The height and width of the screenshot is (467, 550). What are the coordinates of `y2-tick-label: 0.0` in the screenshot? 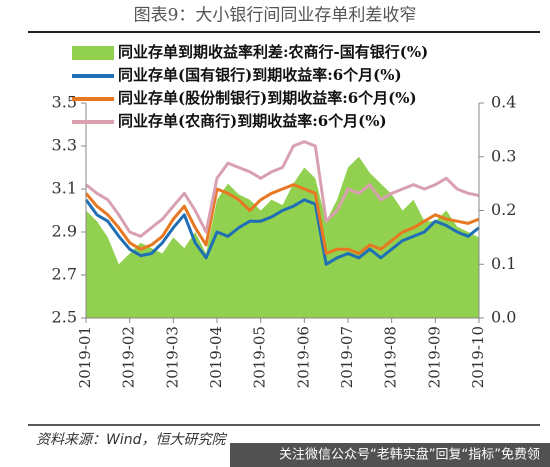 It's located at (503, 317).